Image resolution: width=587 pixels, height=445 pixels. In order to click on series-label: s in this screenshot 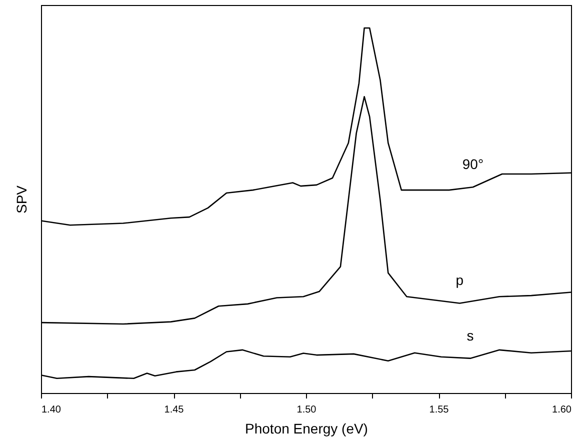, I will do `click(470, 335)`.